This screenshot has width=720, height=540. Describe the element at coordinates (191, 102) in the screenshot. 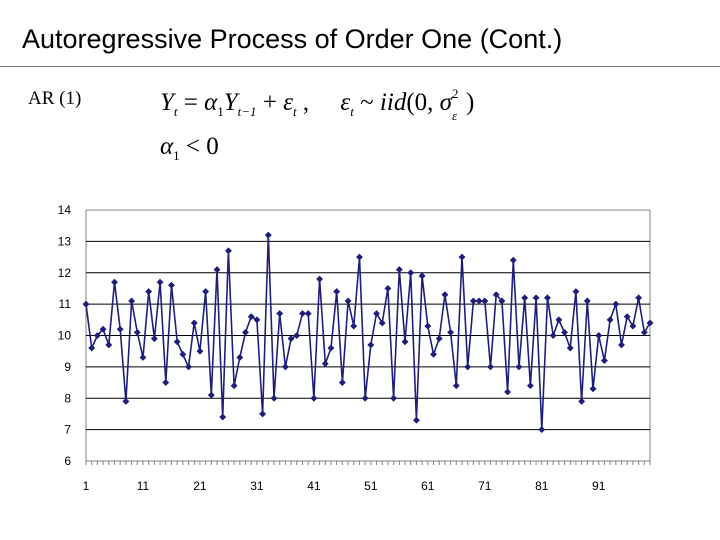

I see `eq-equals: =` at that location.